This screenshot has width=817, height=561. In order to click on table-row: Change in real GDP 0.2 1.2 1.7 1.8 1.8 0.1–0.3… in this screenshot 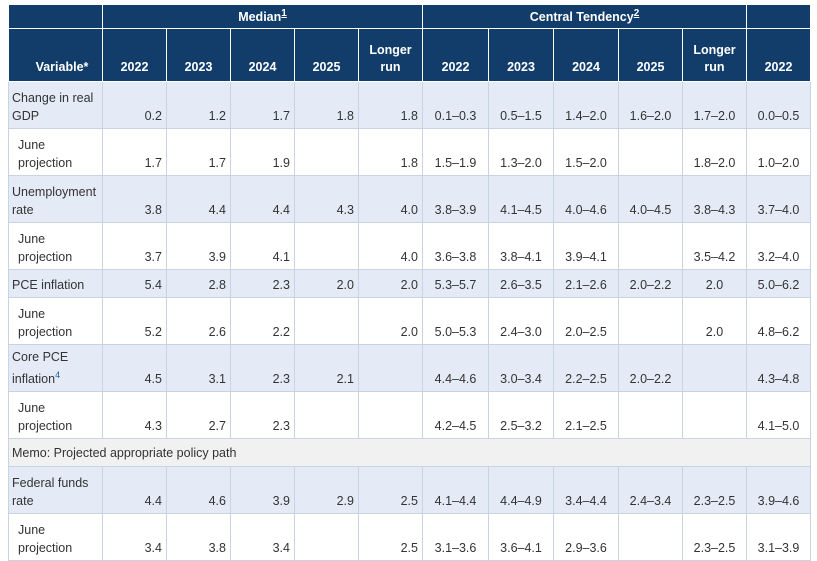, I will do `click(409, 105)`.